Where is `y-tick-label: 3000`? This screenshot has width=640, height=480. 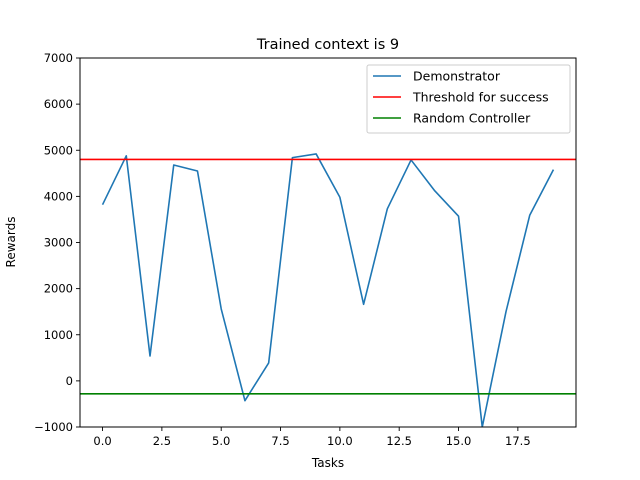 y-tick-label: 3000 is located at coordinates (58, 243).